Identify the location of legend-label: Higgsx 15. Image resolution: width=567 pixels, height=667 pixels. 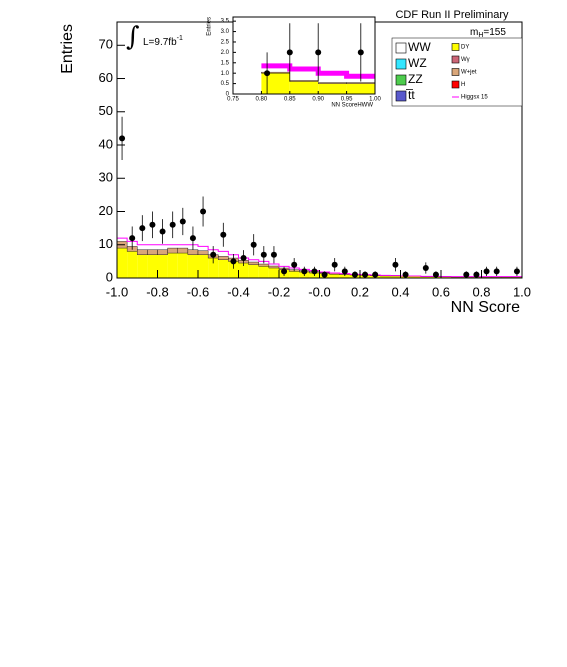
(474, 98).